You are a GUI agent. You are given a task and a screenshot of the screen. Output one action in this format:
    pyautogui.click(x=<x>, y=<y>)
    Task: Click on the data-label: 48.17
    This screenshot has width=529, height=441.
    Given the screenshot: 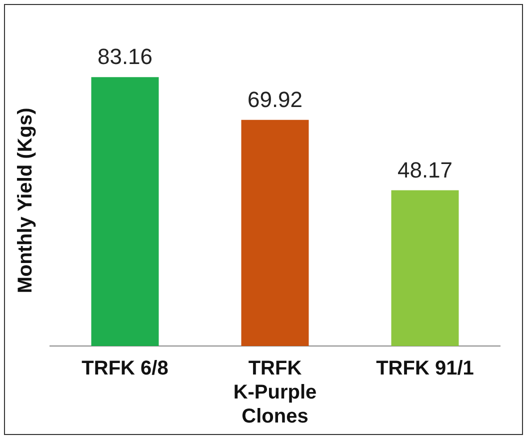 What is the action you would take?
    pyautogui.click(x=425, y=169)
    